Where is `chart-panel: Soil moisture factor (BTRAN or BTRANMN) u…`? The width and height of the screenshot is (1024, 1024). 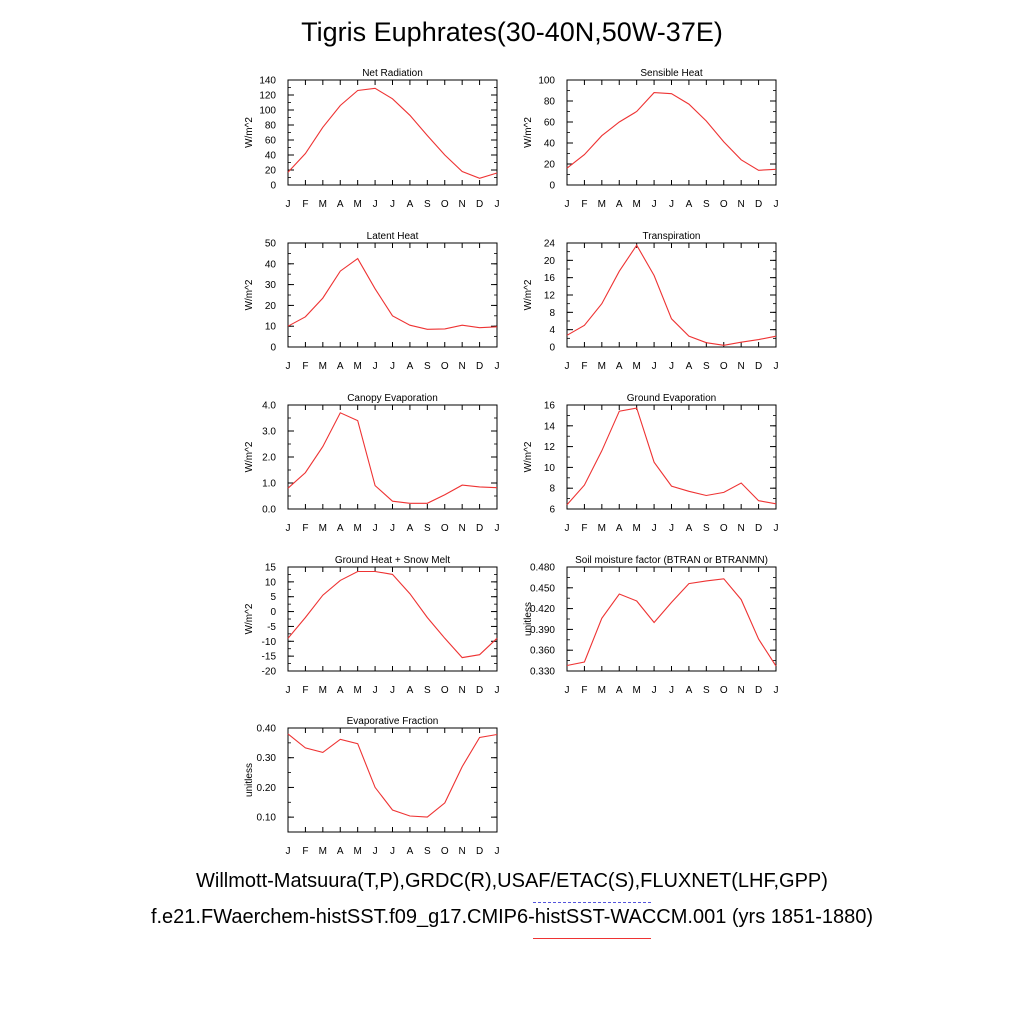 chart-panel: Soil moisture factor (BTRAN or BTRANMN) u… is located at coordinates (651, 625).